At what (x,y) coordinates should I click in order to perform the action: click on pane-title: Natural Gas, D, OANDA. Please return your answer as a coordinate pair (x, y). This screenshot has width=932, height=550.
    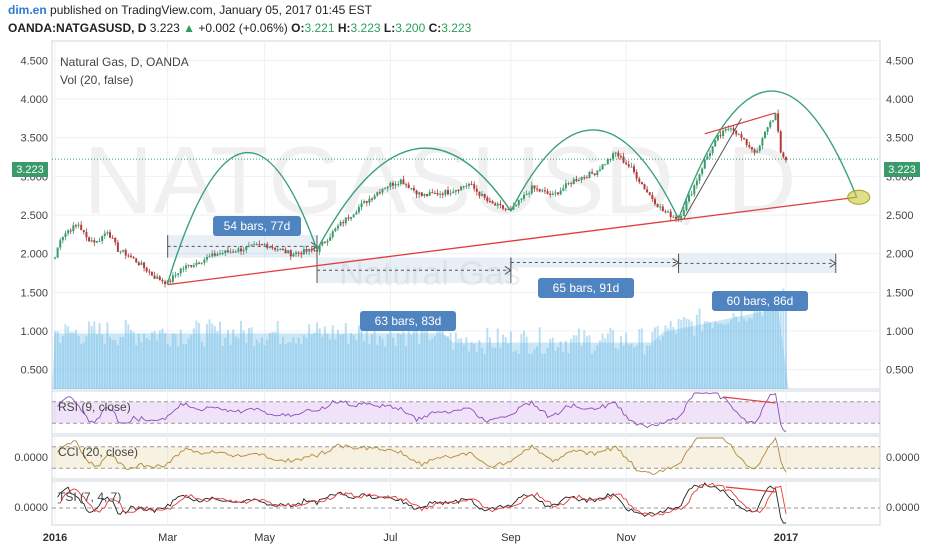
    Looking at the image, I should click on (124, 62).